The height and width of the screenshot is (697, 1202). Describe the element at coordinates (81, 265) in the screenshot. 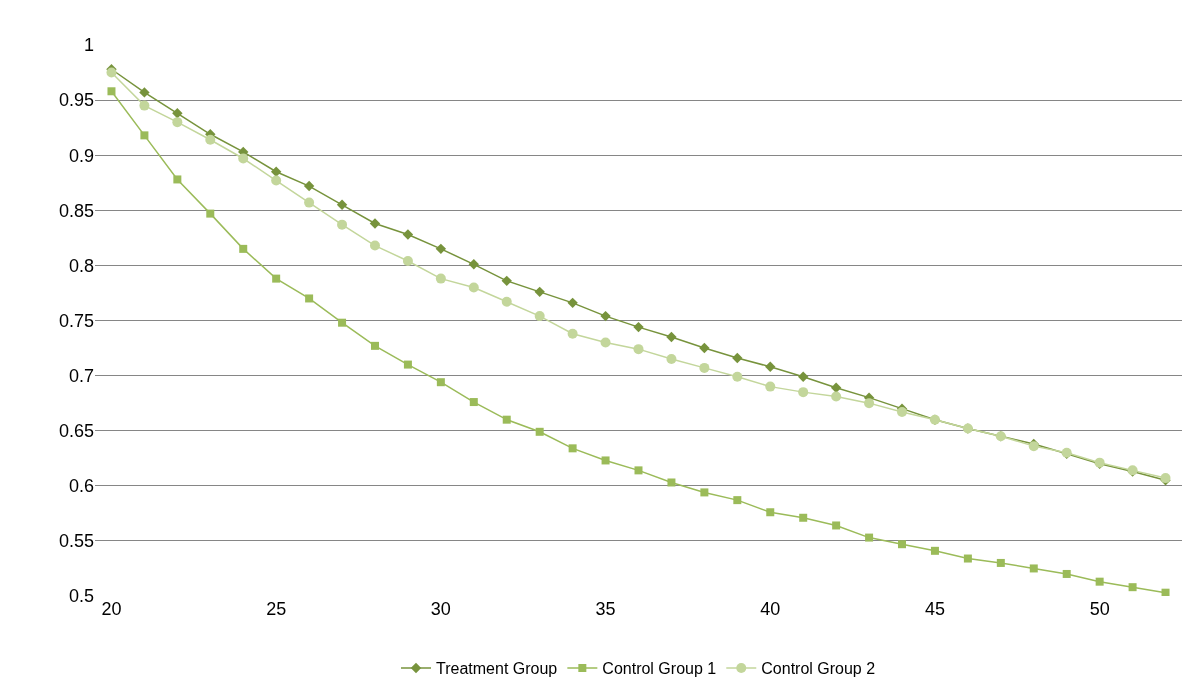

I see `y-tick-label: 0.8` at that location.